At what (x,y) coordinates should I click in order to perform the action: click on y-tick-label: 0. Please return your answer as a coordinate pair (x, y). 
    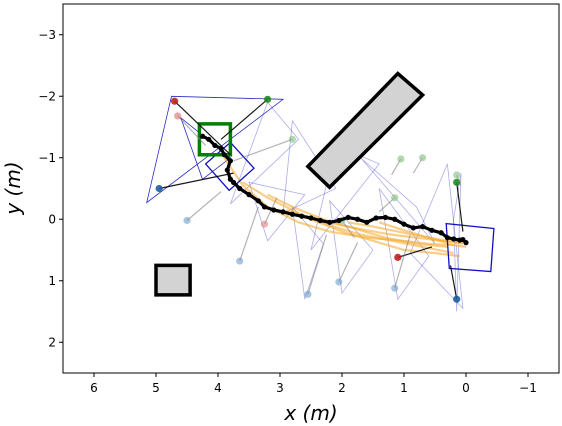
    Looking at the image, I should click on (52, 219).